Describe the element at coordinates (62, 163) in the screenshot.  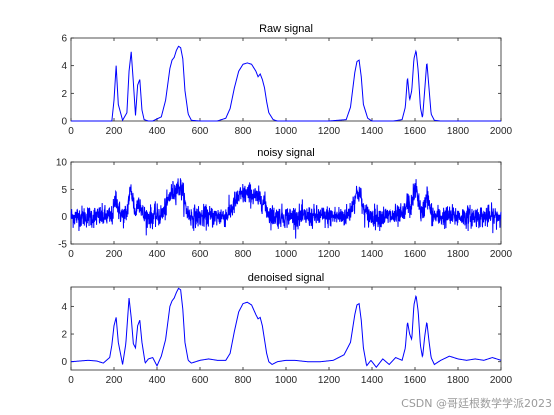
I see `y-tick-label: 10` at that location.